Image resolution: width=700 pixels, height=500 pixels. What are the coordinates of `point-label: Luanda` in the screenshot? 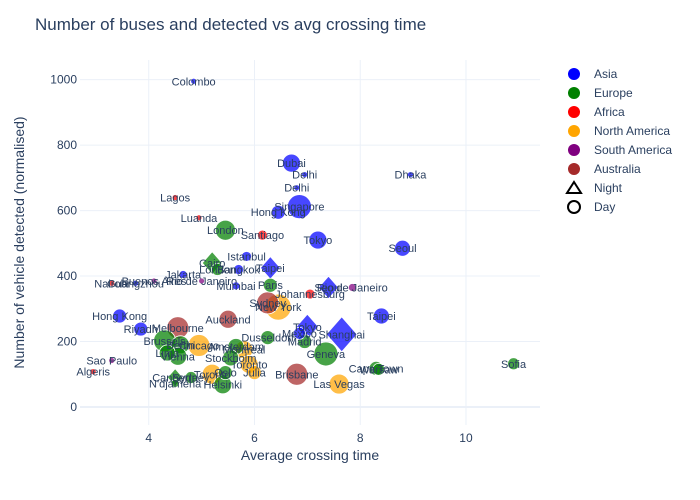 It's located at (200, 219).